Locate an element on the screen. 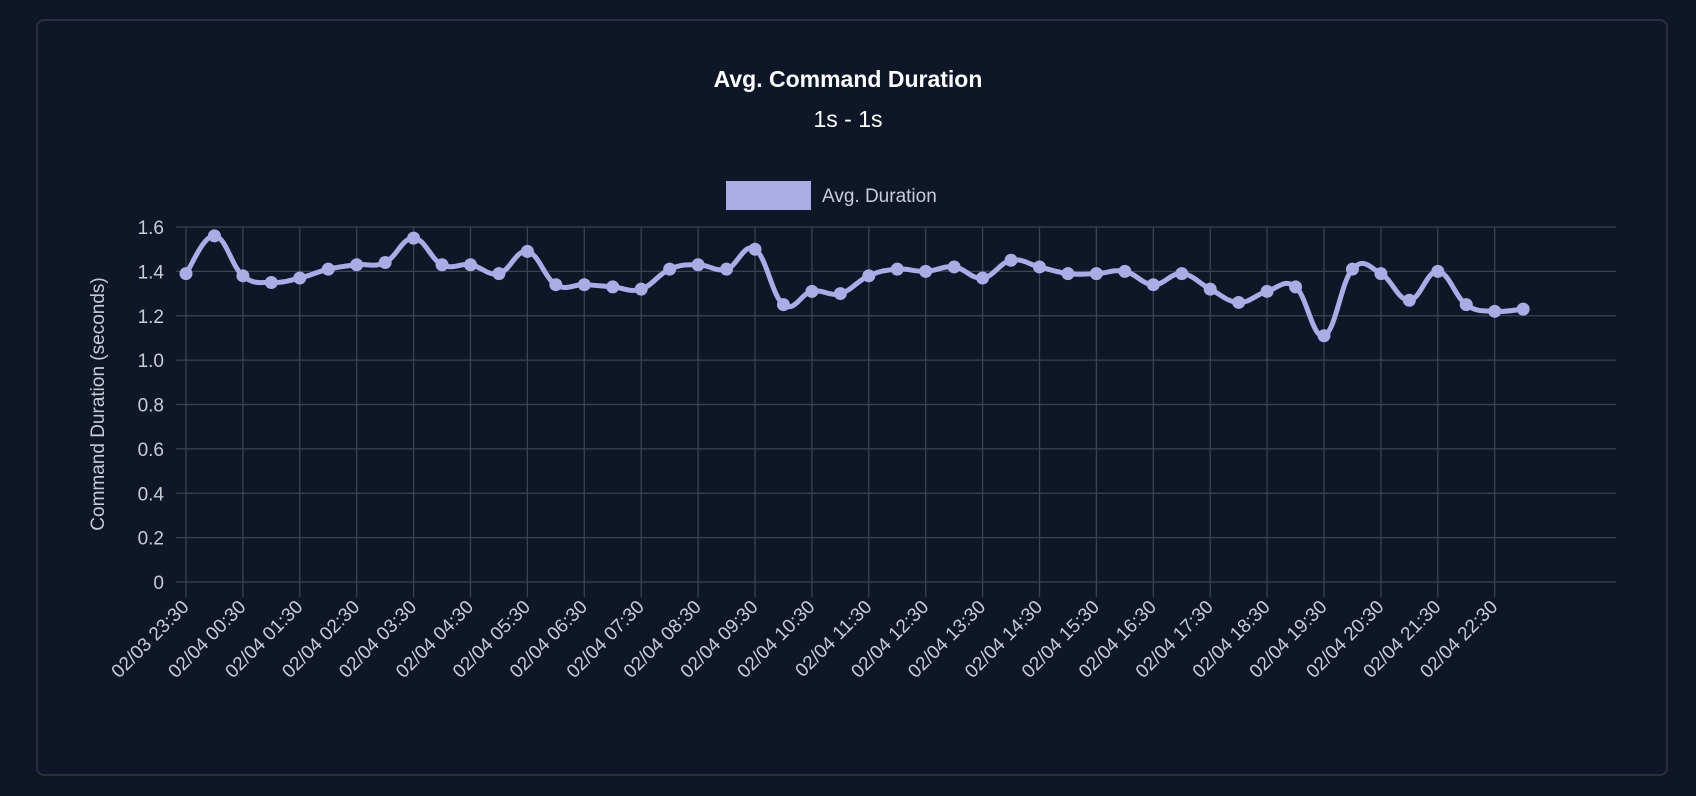  legend: Avg. Duration is located at coordinates (831, 195).